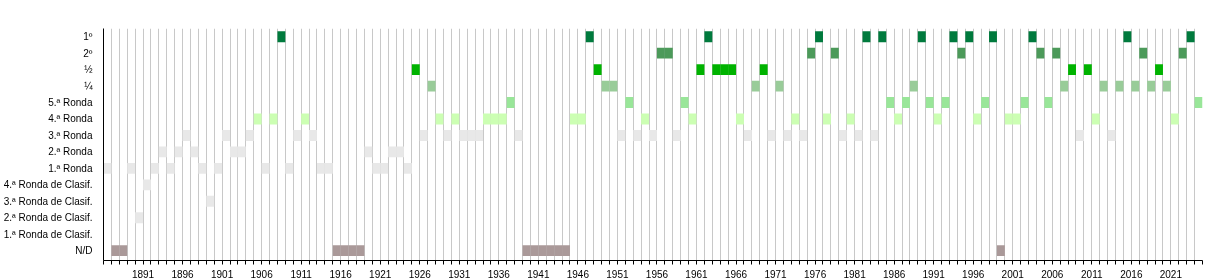 The image size is (1220, 280). I want to click on y-tick-label: ½, so click(89, 70).